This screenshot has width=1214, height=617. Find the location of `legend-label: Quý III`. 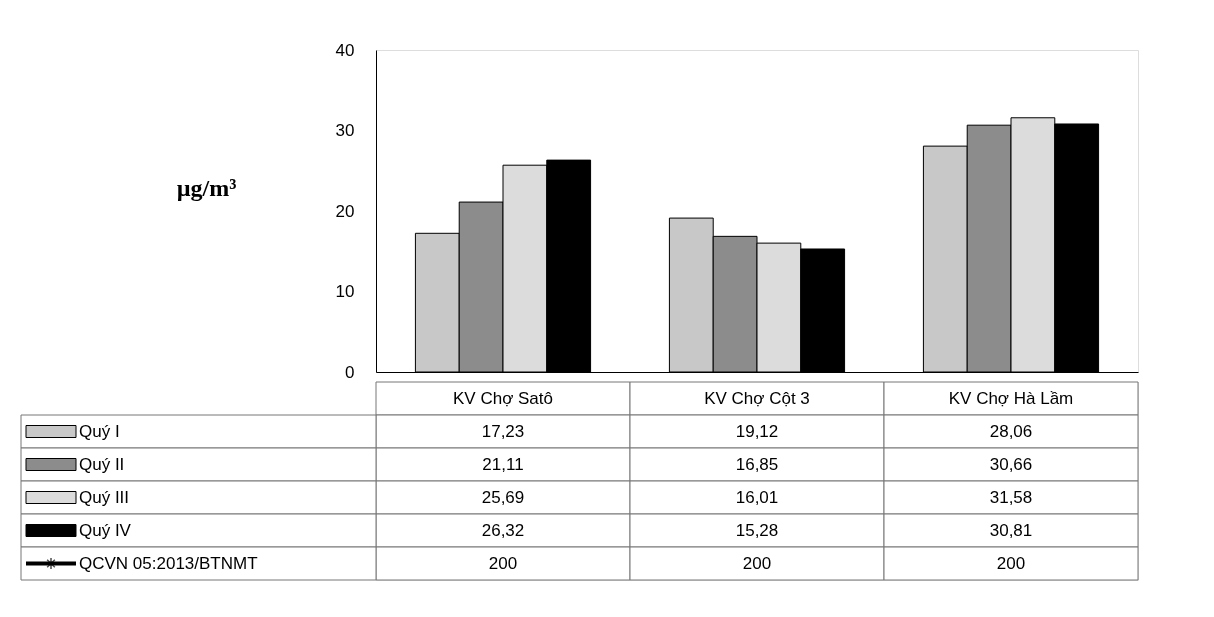

legend-label: Quý III is located at coordinates (104, 497).